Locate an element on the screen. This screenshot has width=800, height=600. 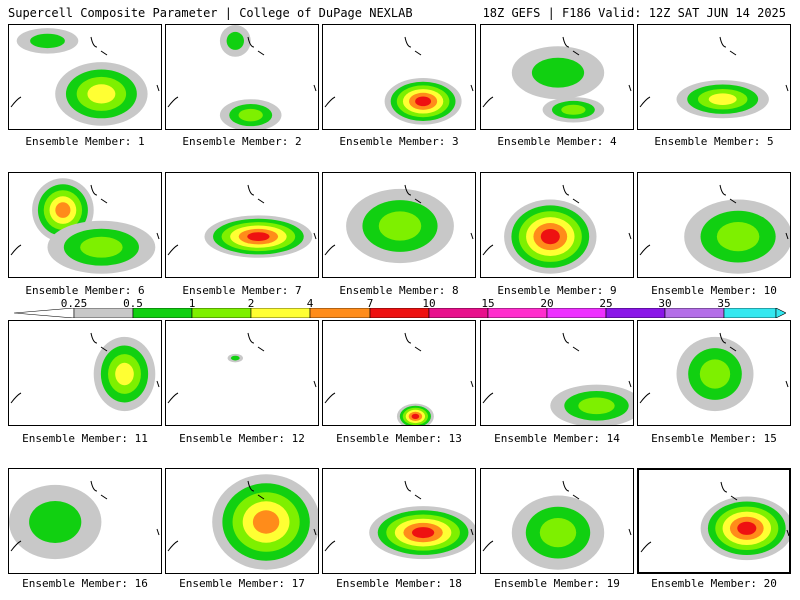
ensemble-member-14-map is located at coordinates (557, 373).